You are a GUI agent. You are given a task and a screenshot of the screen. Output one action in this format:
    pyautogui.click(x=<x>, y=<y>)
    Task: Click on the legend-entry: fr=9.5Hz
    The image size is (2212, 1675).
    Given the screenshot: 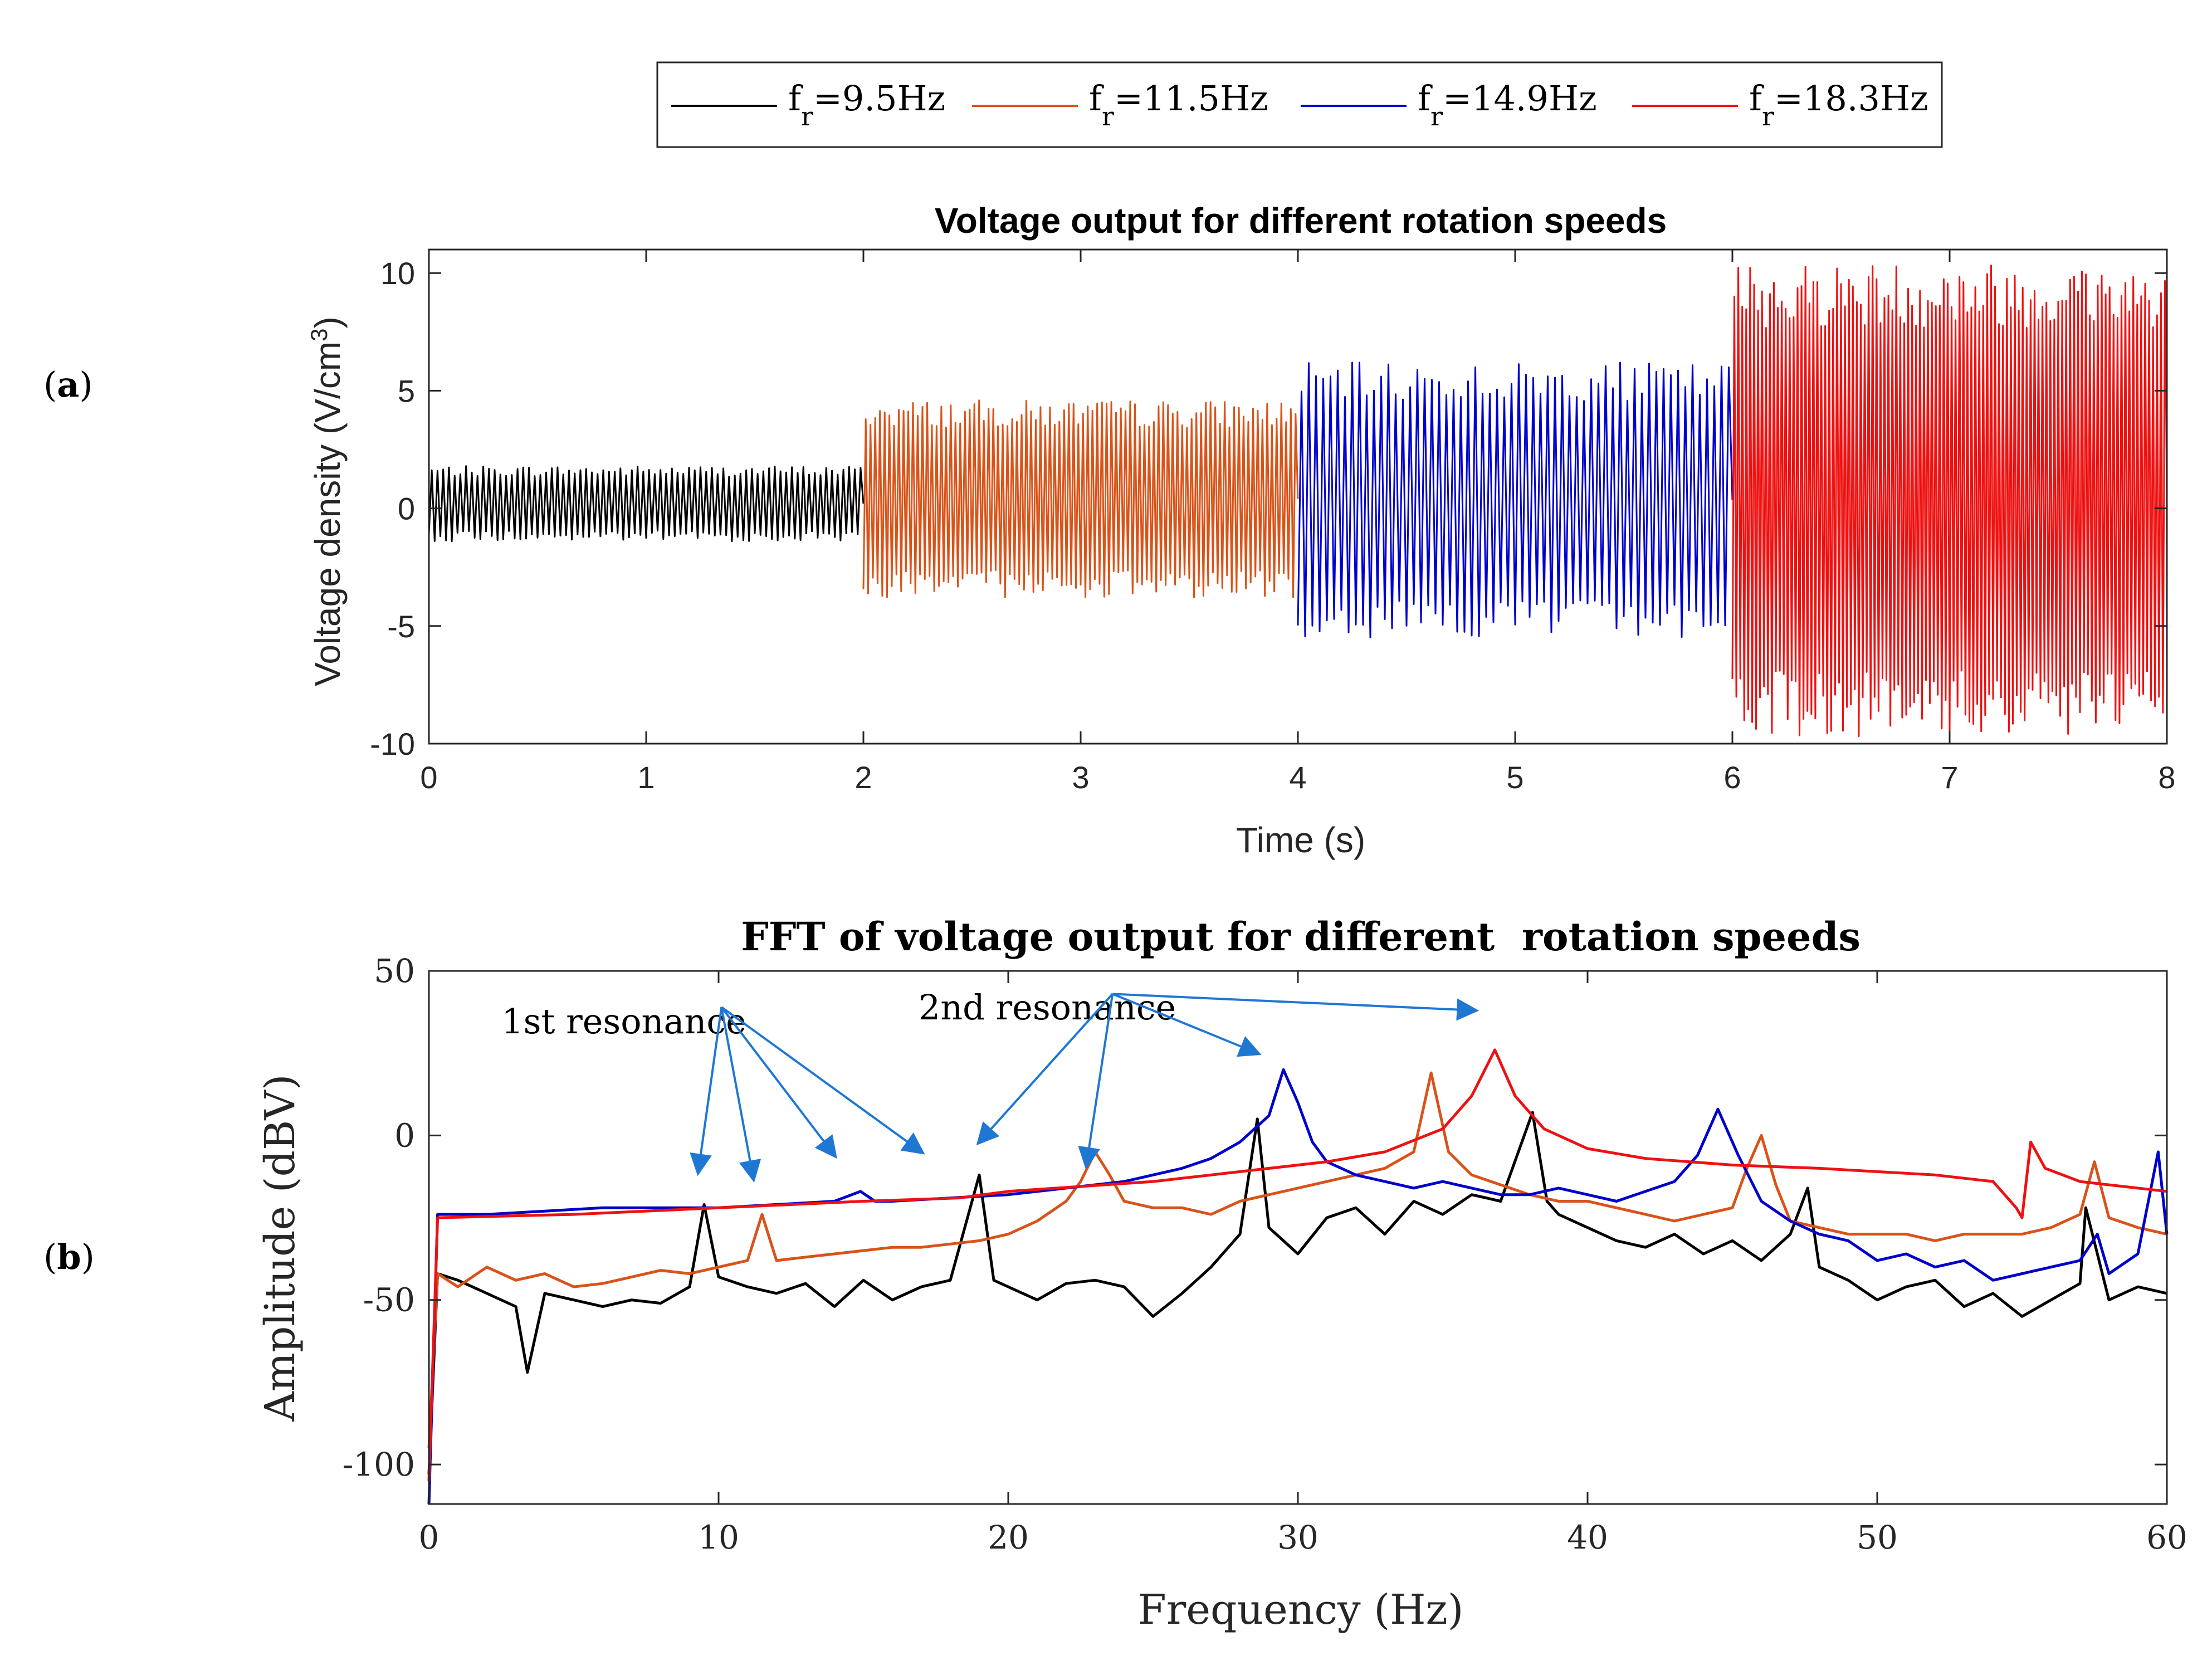 What is the action you would take?
    pyautogui.click(x=808, y=104)
    